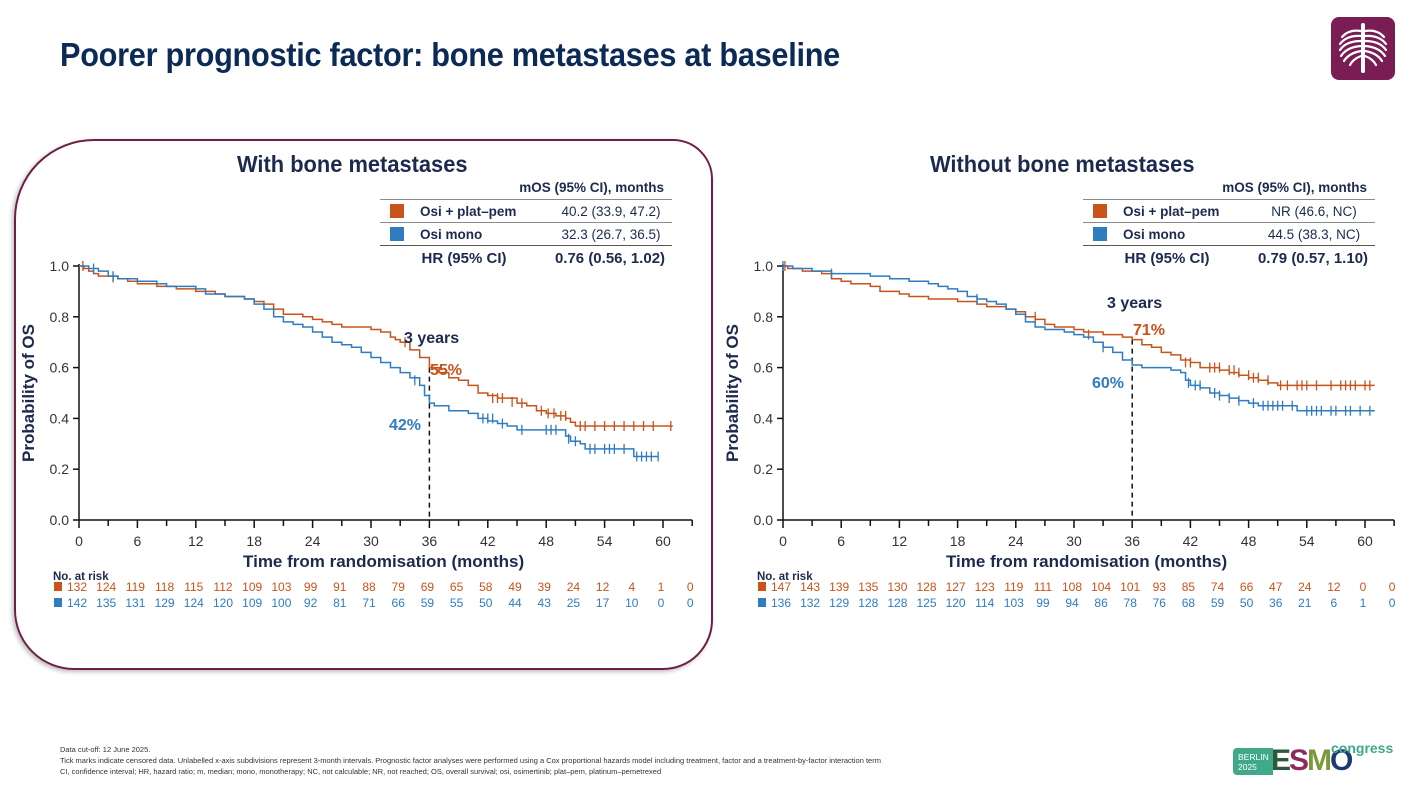  I want to click on x-tick-label: 36, so click(430, 541).